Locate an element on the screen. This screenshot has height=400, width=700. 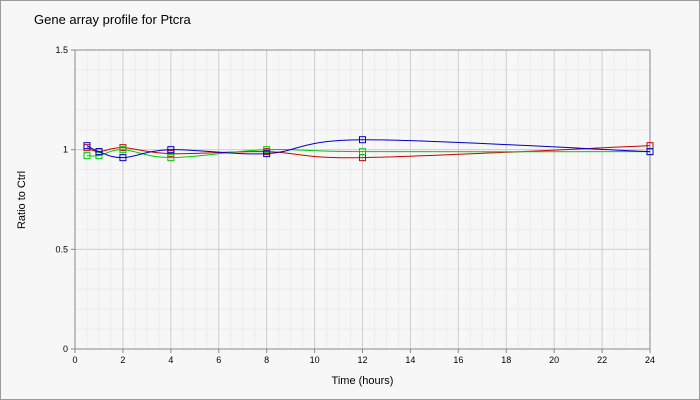
y-axis-ticks: 0 0.5 1 1.5 is located at coordinates (65, 199).